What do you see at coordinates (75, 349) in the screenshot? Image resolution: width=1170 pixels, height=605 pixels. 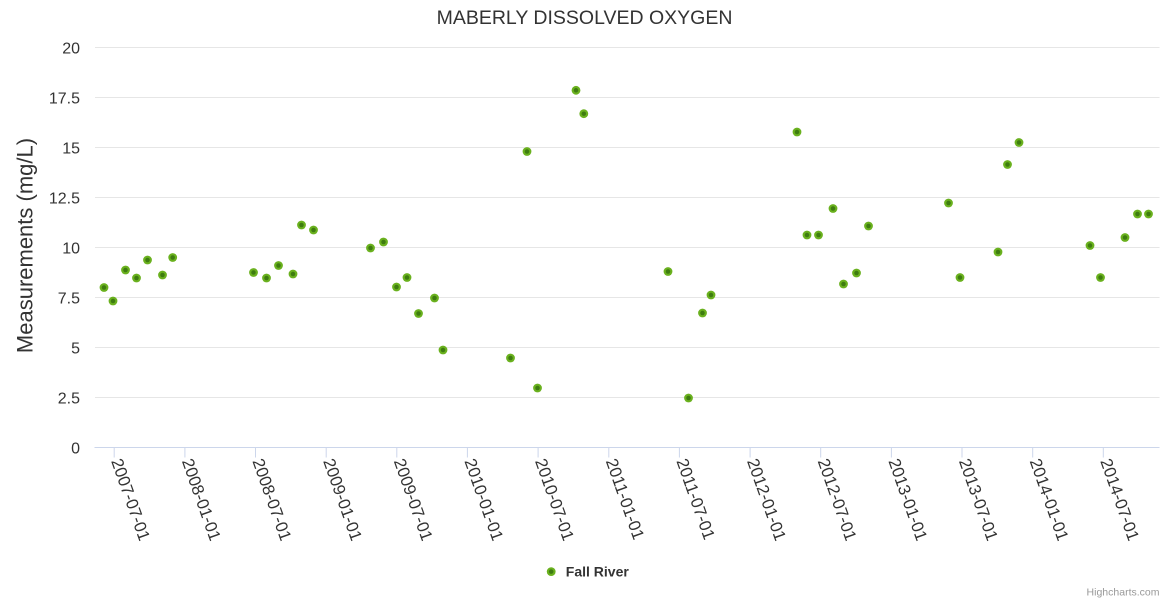 I see `svg-text: 5` at bounding box center [75, 349].